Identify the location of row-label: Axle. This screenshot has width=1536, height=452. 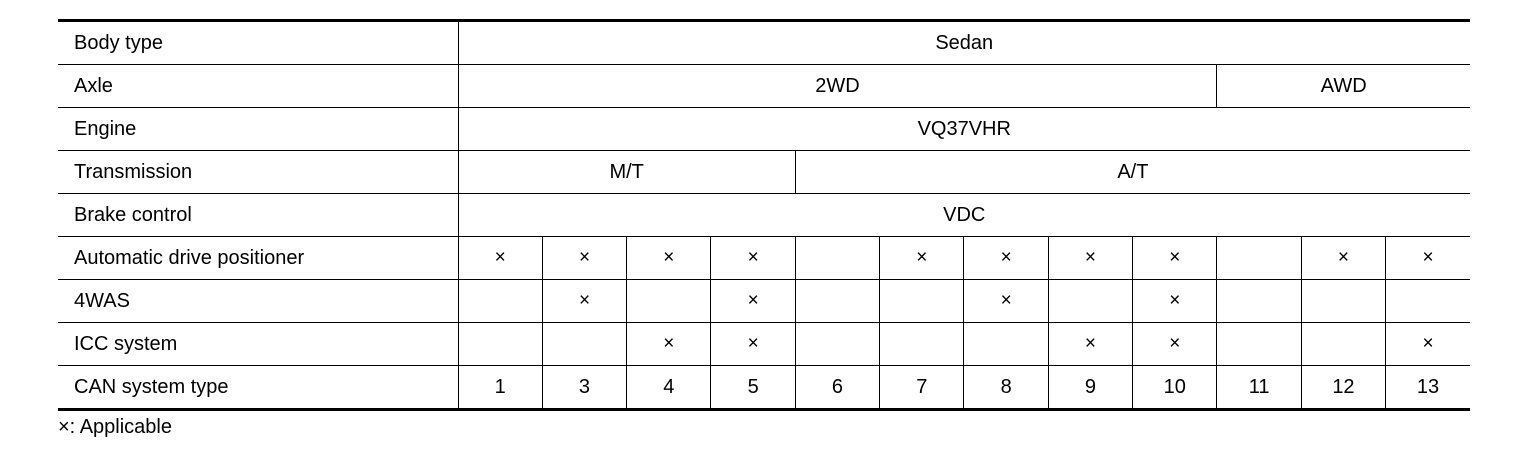
(258, 86).